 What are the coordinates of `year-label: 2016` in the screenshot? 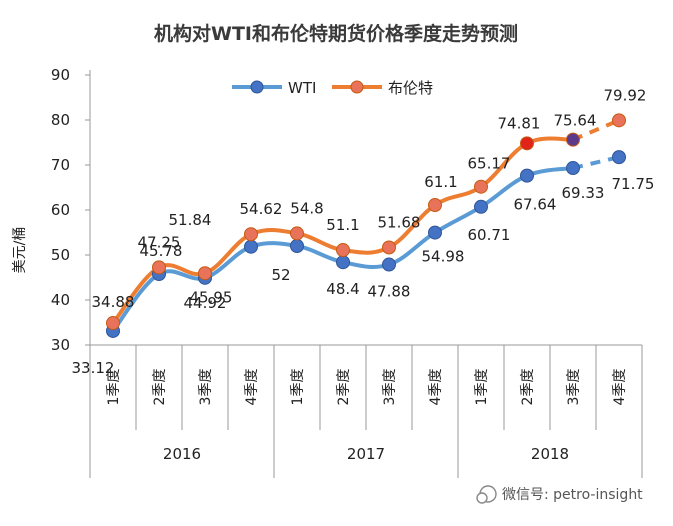 It's located at (182, 454).